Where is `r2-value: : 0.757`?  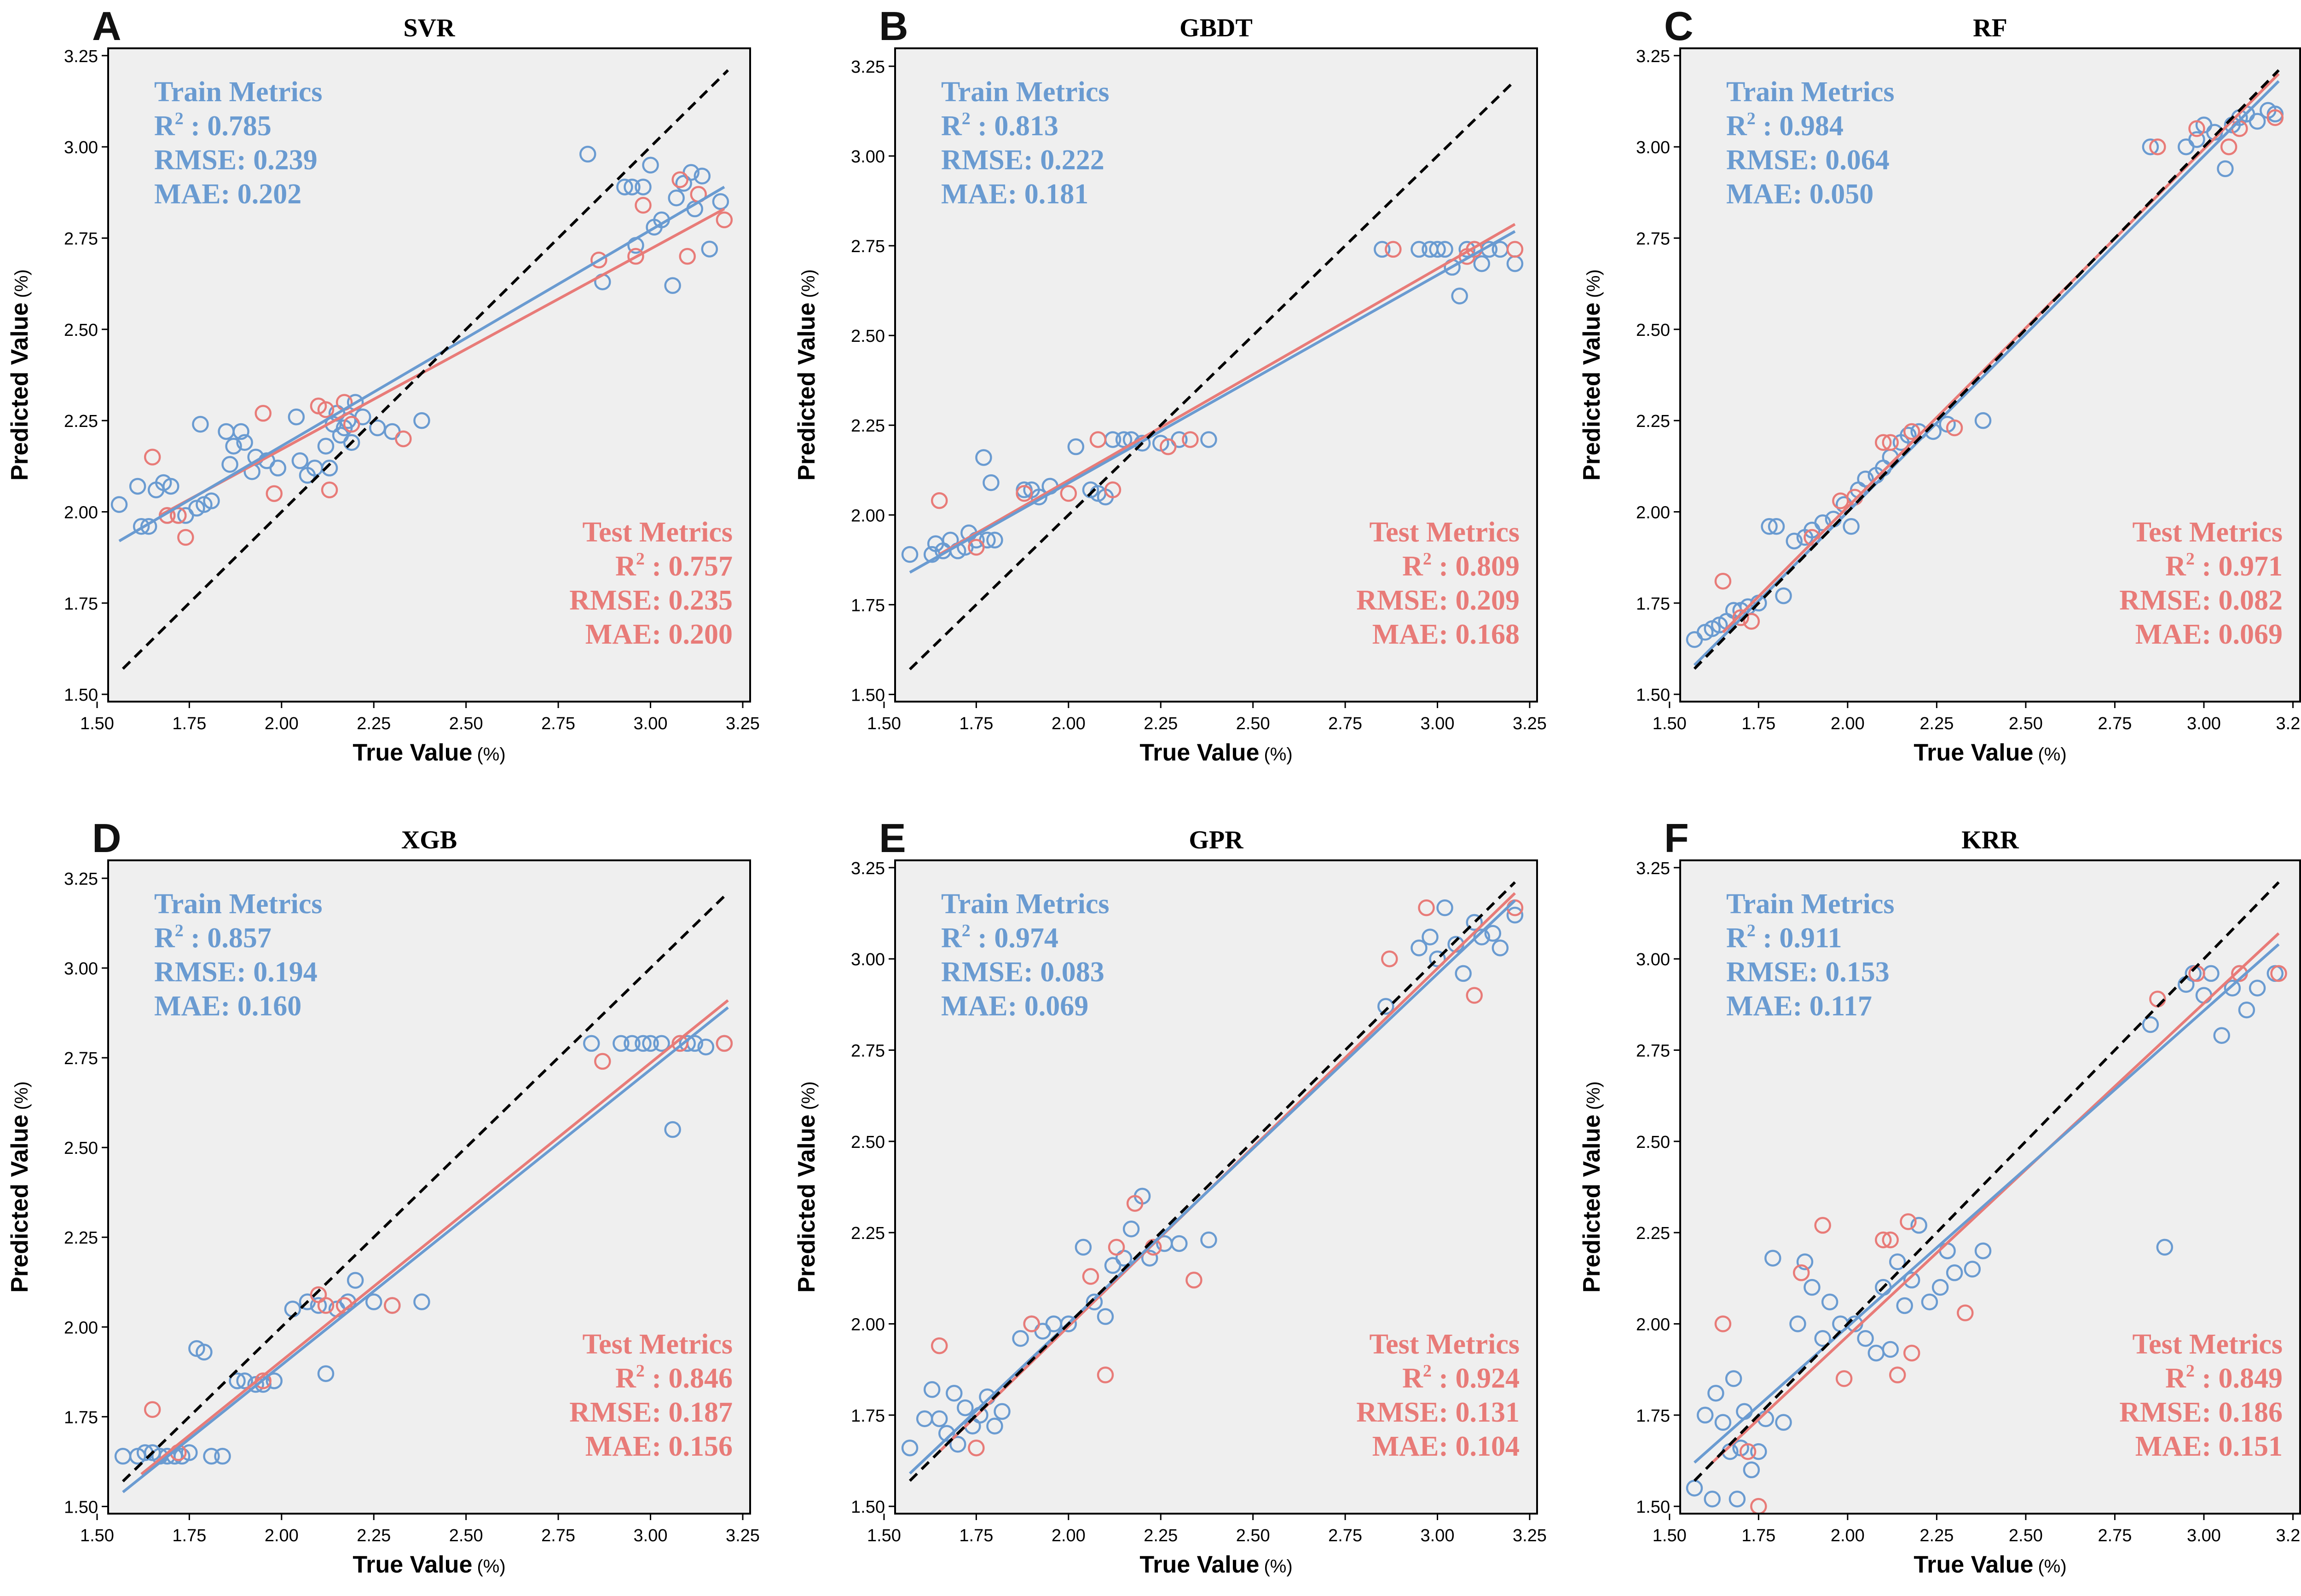 r2-value: : 0.757 is located at coordinates (689, 566).